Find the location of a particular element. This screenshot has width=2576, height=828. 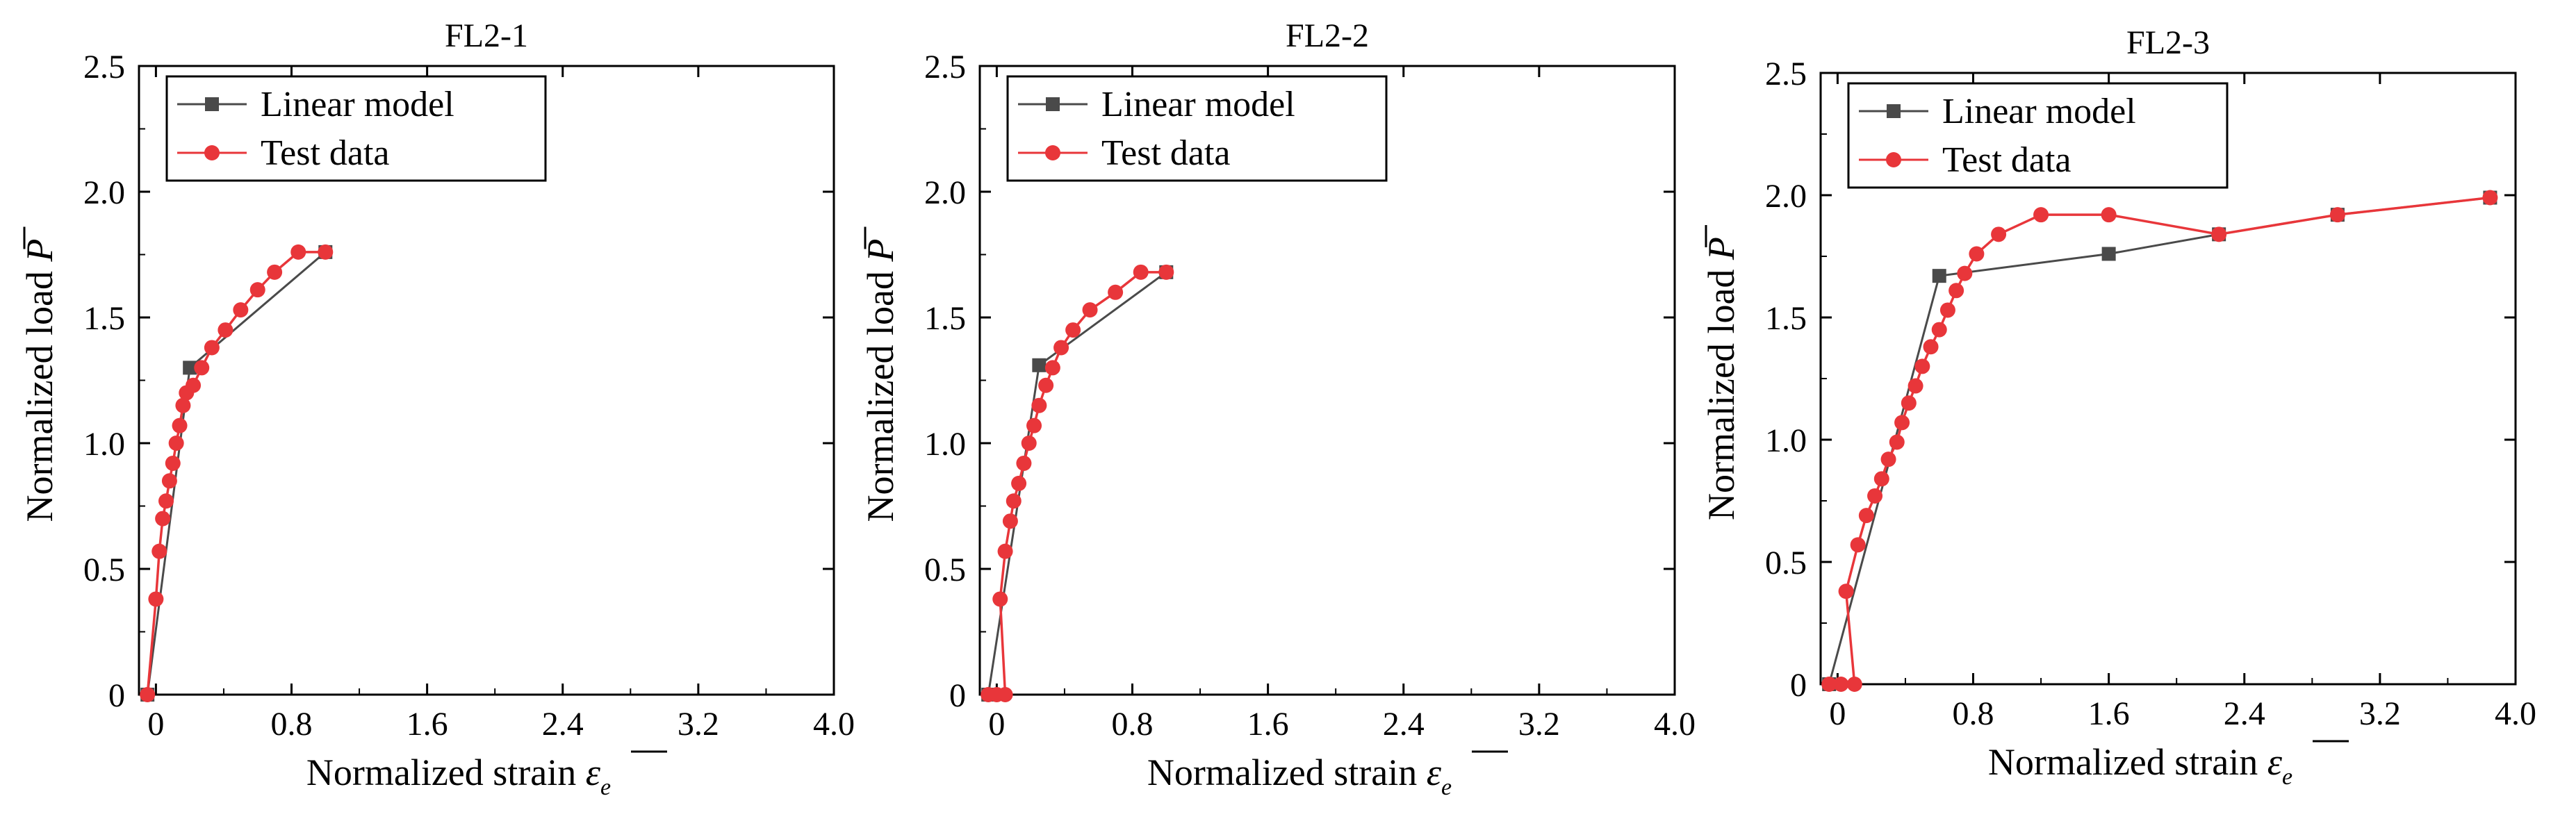

y-tick-label: 0.5 is located at coordinates (1786, 563).